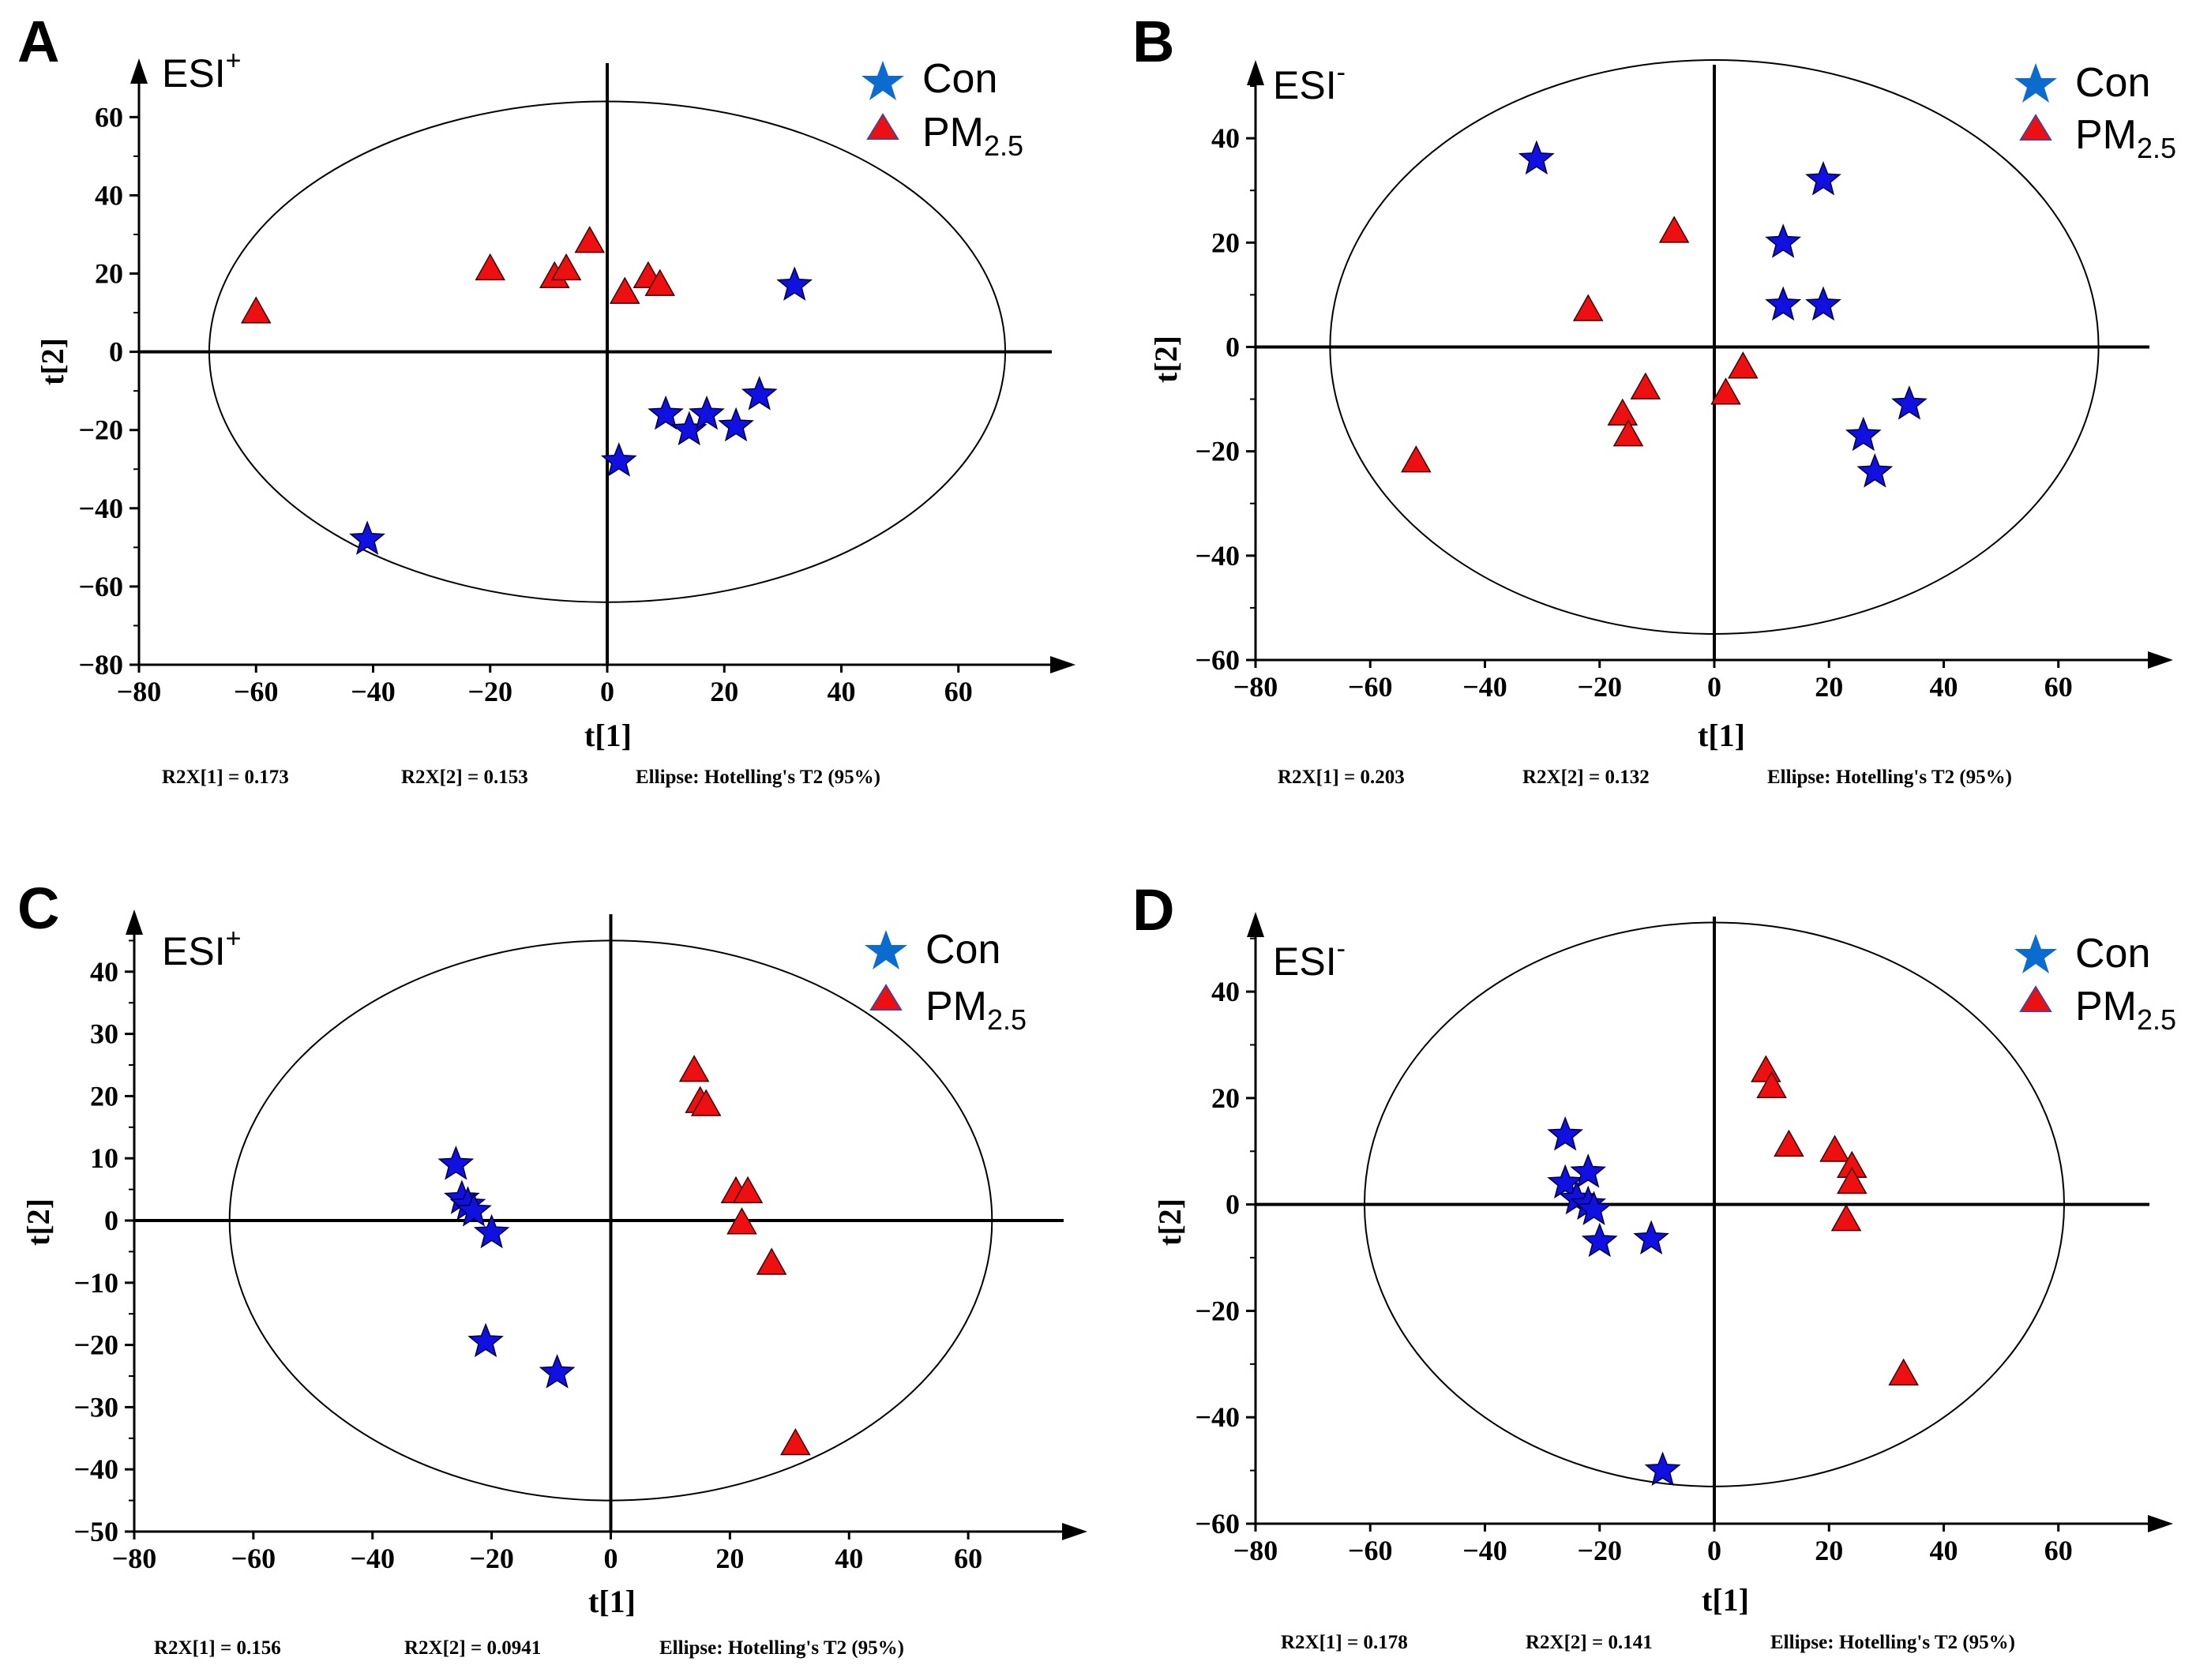 The height and width of the screenshot is (1680, 2211). Describe the element at coordinates (1153, 910) in the screenshot. I see `panel-letter: D` at that location.